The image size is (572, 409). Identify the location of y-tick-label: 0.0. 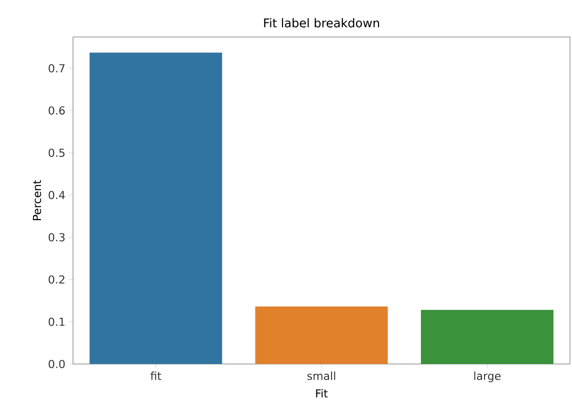
(56, 364).